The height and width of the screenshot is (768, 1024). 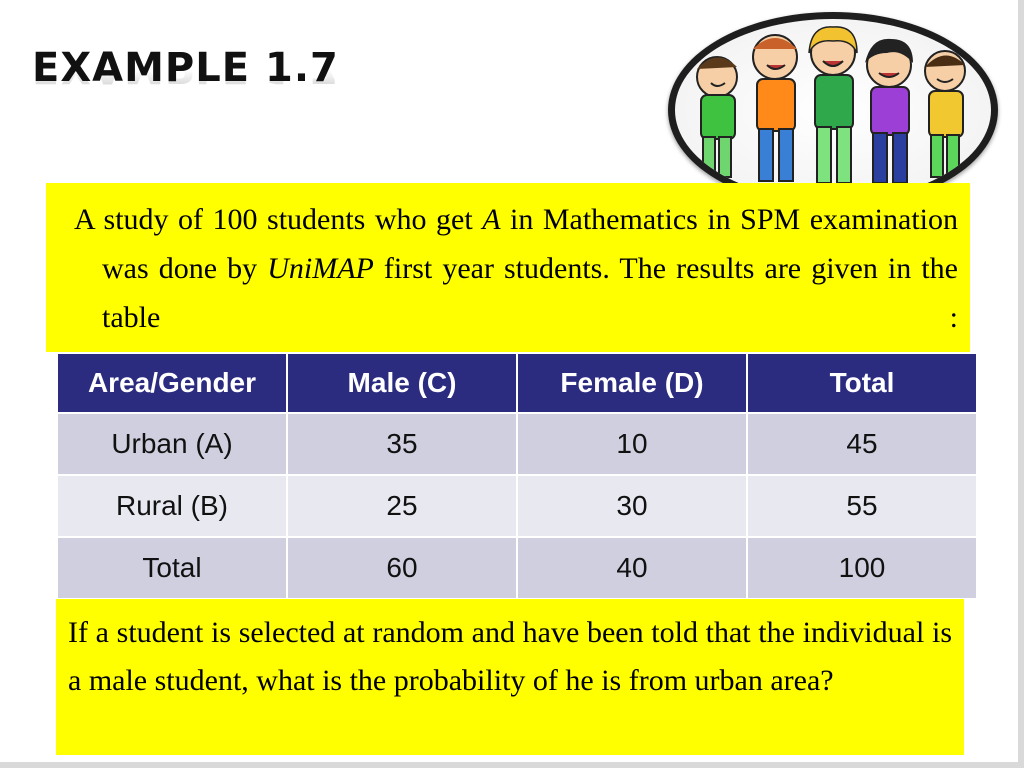 I want to click on intro-part-1: A study of 100 students who get, so click(x=278, y=219).